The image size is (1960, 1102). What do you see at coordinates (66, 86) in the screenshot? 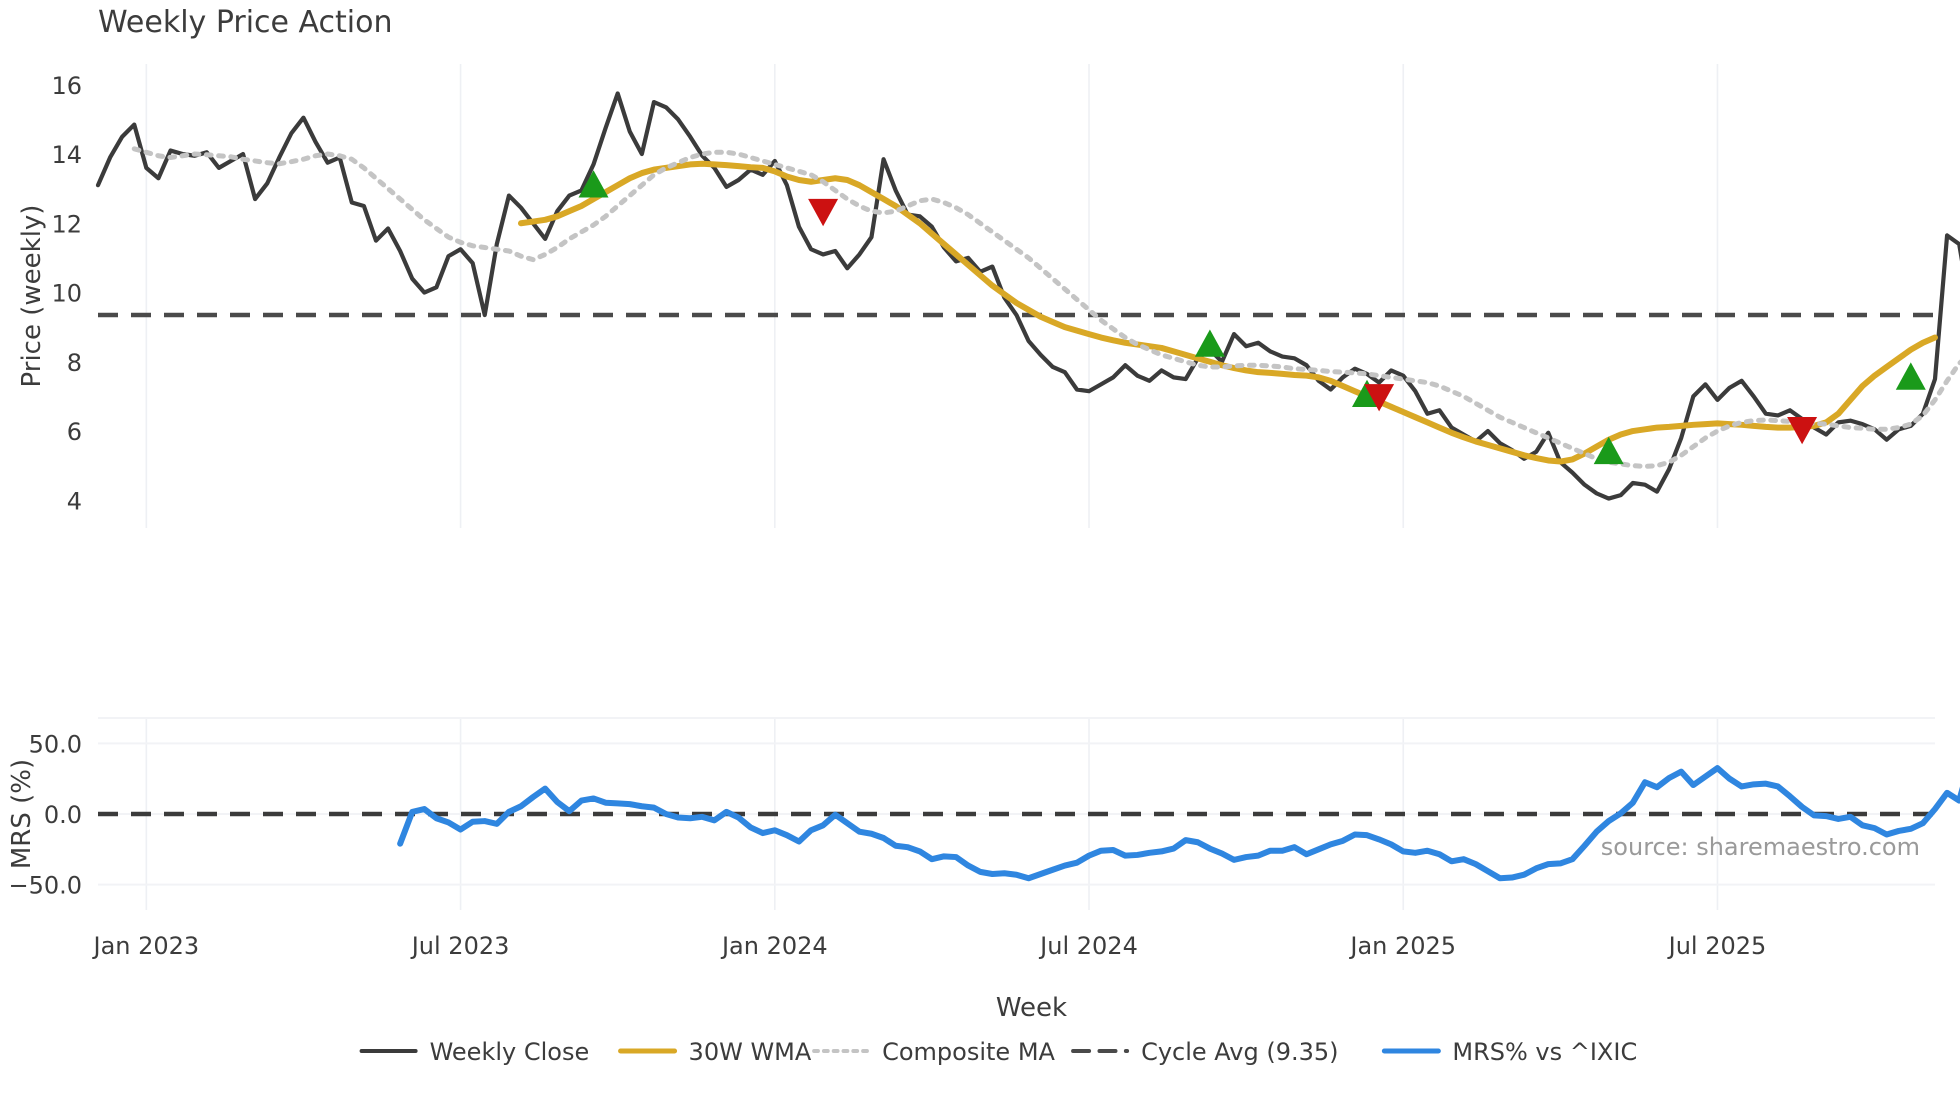
I see `price-ytick-label: 16` at bounding box center [66, 86].